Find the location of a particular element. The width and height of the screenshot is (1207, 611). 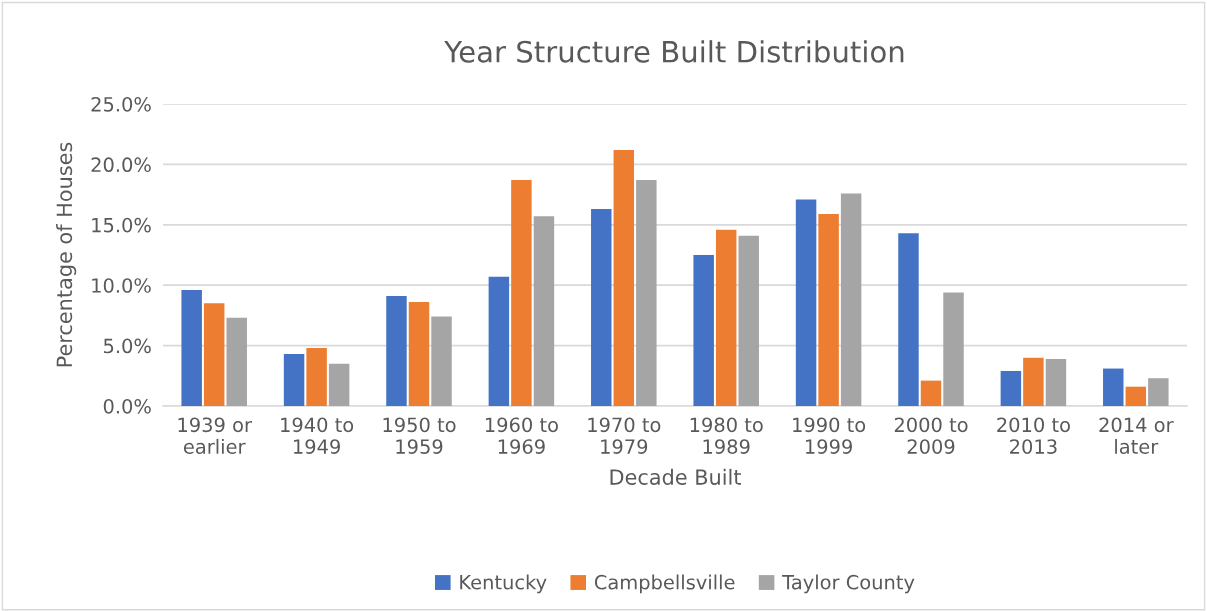

y-tick-label: 0.0% is located at coordinates (127, 406).